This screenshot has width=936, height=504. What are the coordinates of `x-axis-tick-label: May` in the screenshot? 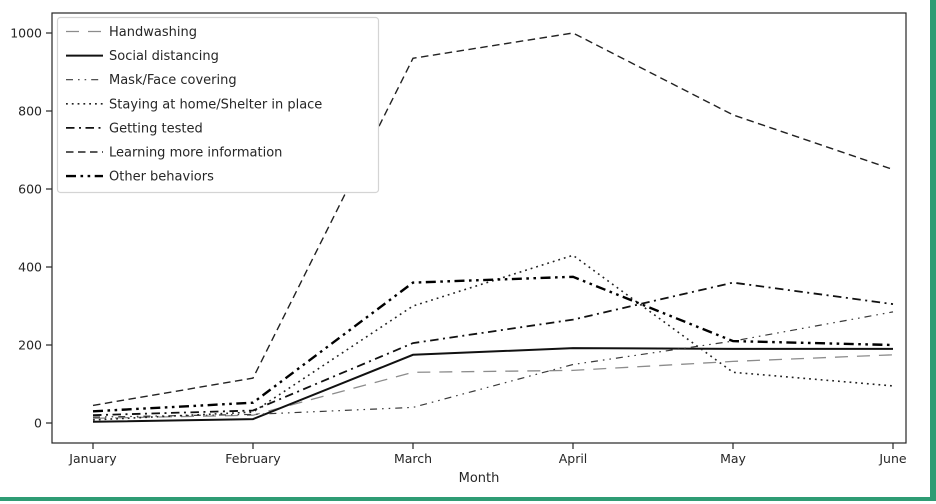 It's located at (733, 458).